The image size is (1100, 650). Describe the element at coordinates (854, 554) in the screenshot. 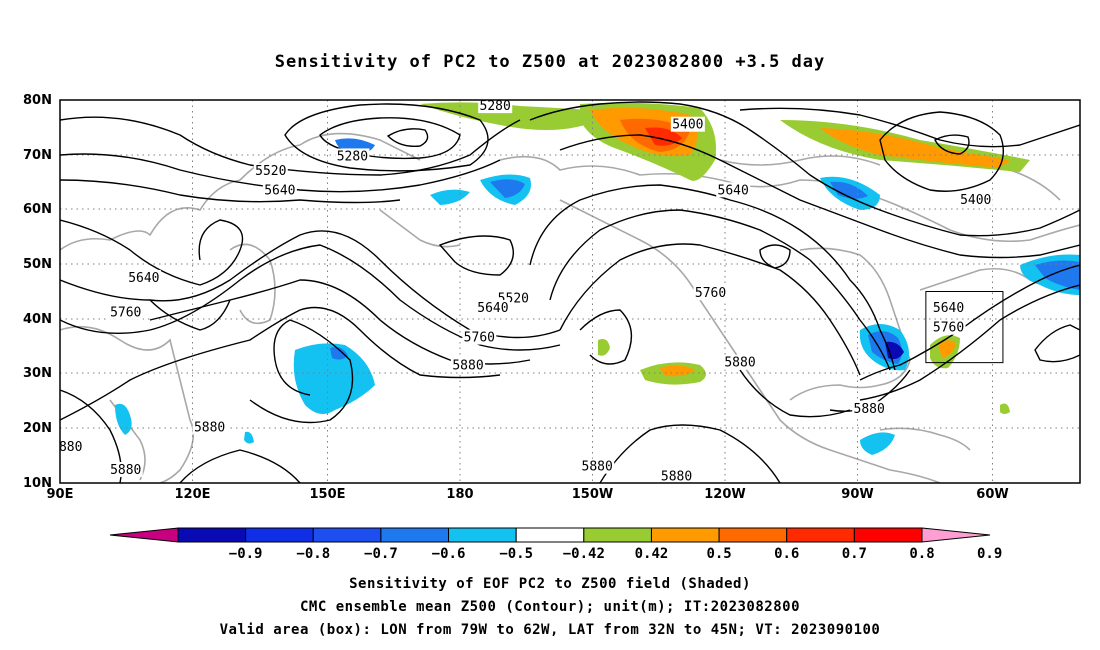

I see `colorbar-tick-label: 0.7` at that location.